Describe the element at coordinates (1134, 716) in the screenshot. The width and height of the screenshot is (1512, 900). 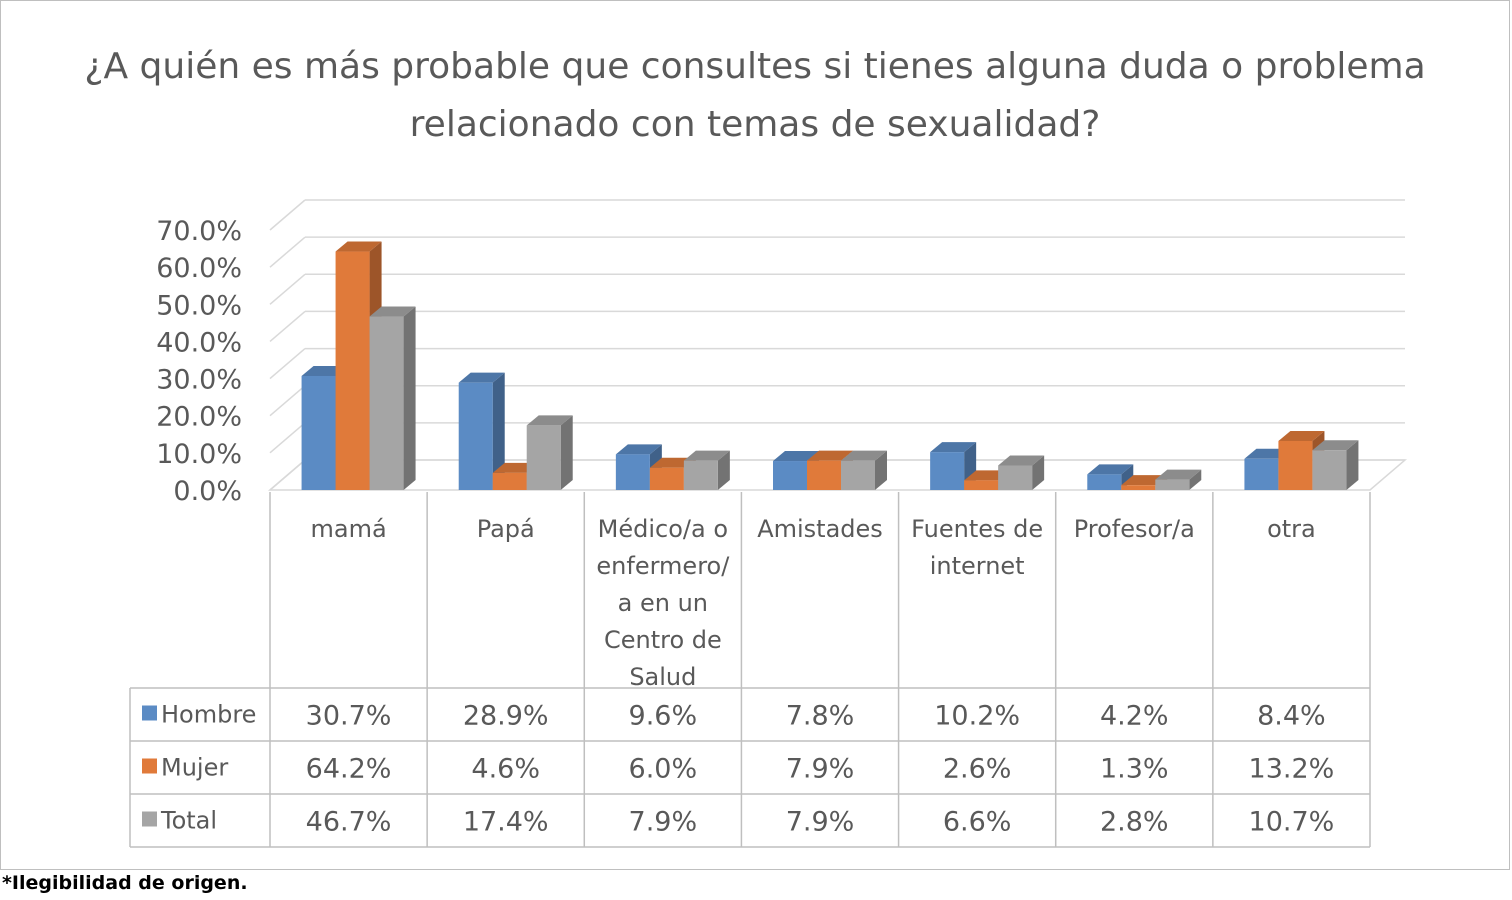
I see `data-label: 4.2%` at that location.